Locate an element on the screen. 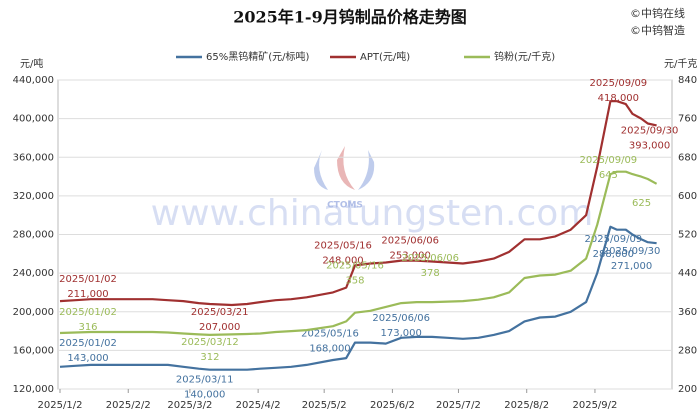  annotation-value: 316 is located at coordinates (87, 327).